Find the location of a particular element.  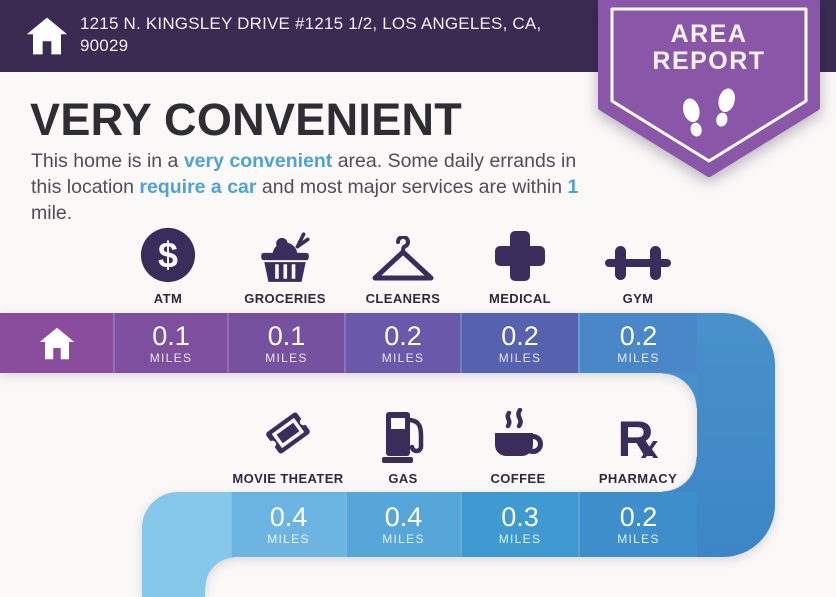

dumbbell-icon is located at coordinates (638, 263).